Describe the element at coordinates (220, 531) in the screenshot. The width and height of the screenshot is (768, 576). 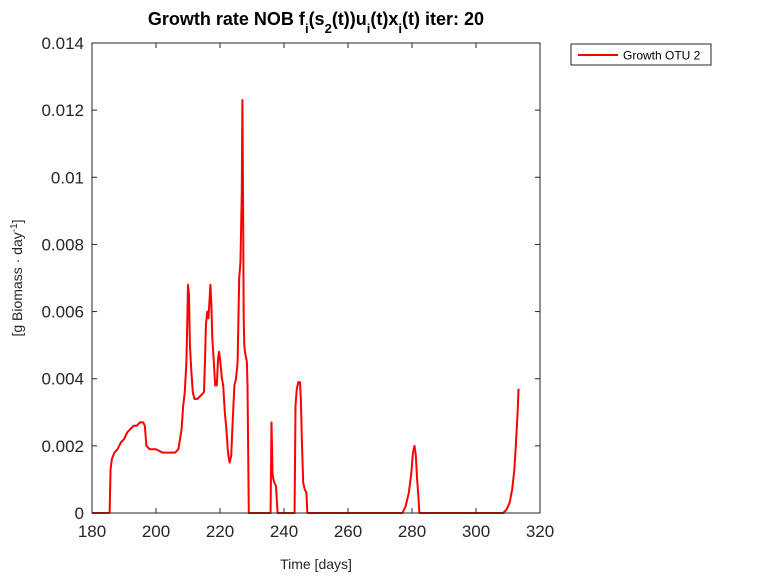
I see `x-tick-label: 220` at that location.